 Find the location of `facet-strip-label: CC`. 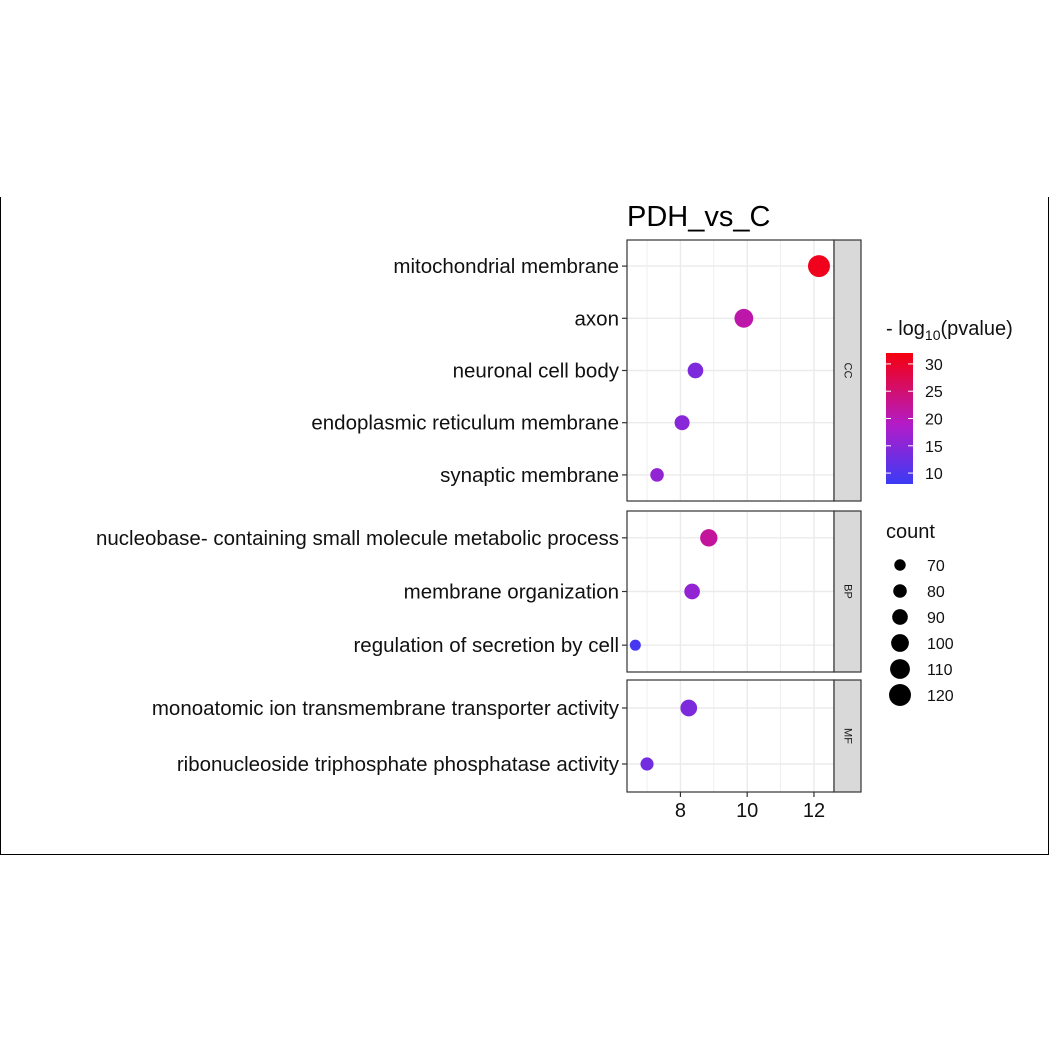

facet-strip-label: CC is located at coordinates (848, 371).